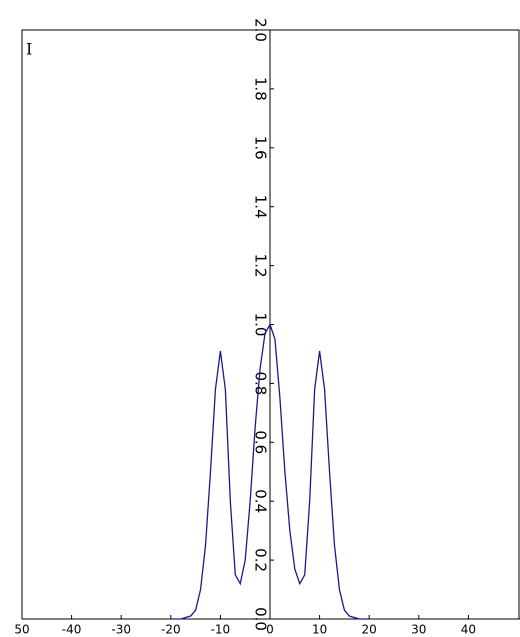 The width and height of the screenshot is (520, 637). What do you see at coordinates (418, 630) in the screenshot?
I see `x-tick-label: 30` at bounding box center [418, 630].